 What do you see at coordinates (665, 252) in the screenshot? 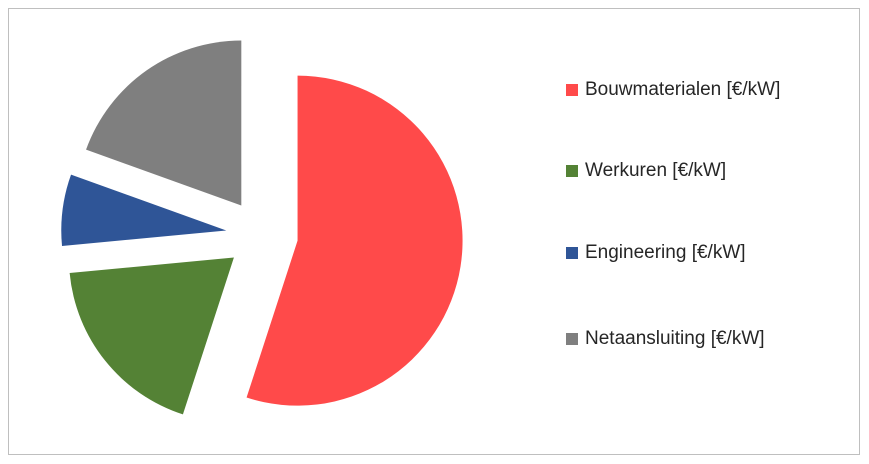
I see `legend-label: Engineering [€/kW]` at bounding box center [665, 252].